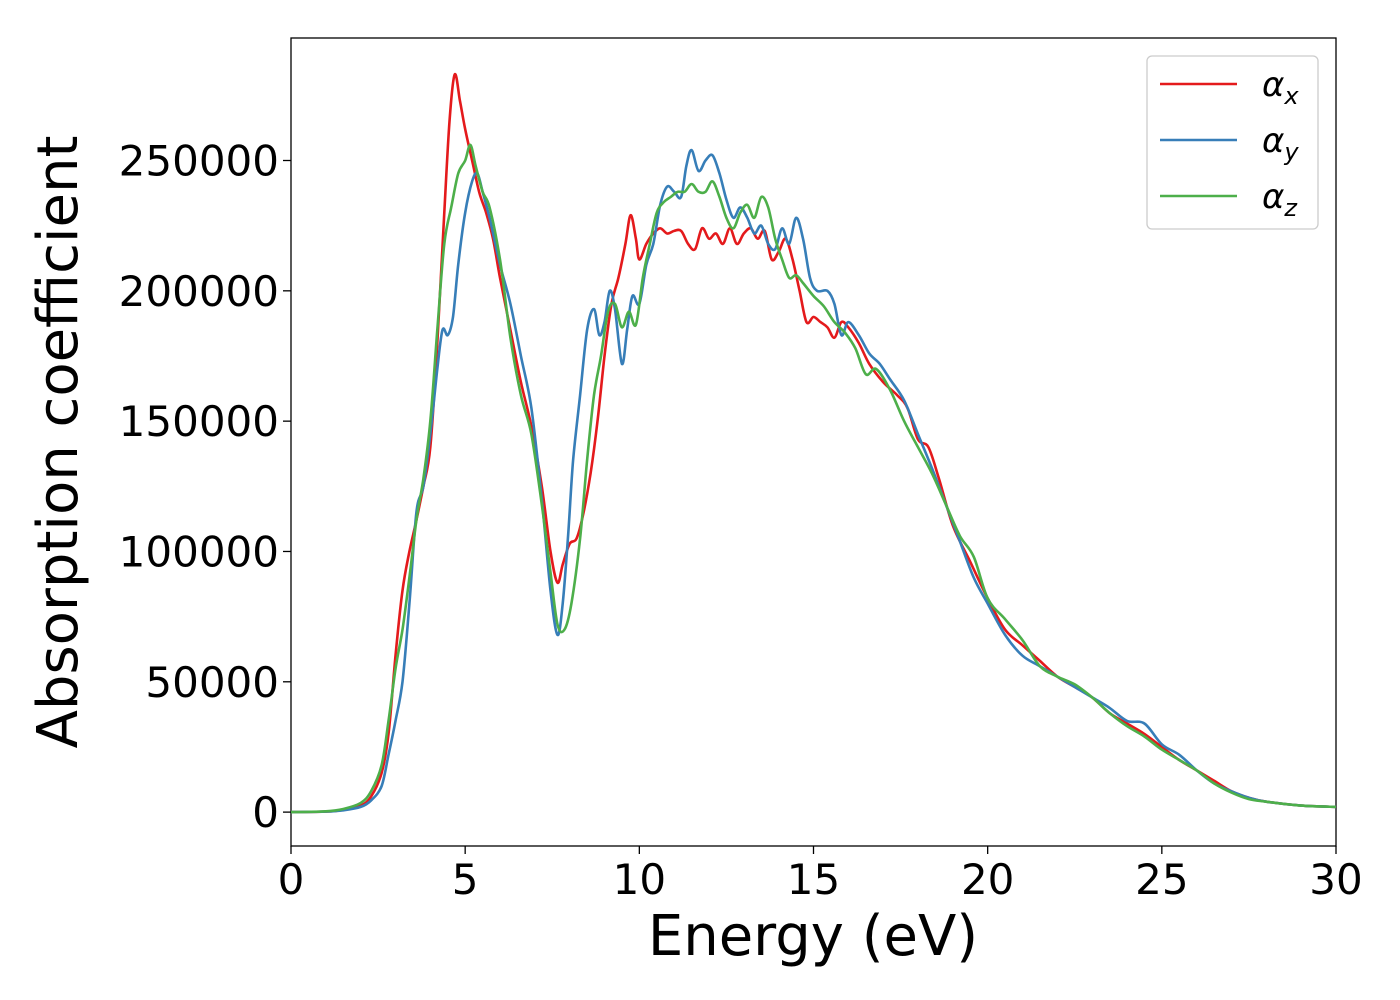 The width and height of the screenshot is (1400, 1000). I want to click on y-axis-ticks: 0 50000 100000 150000 200000 250000, so click(205, 487).